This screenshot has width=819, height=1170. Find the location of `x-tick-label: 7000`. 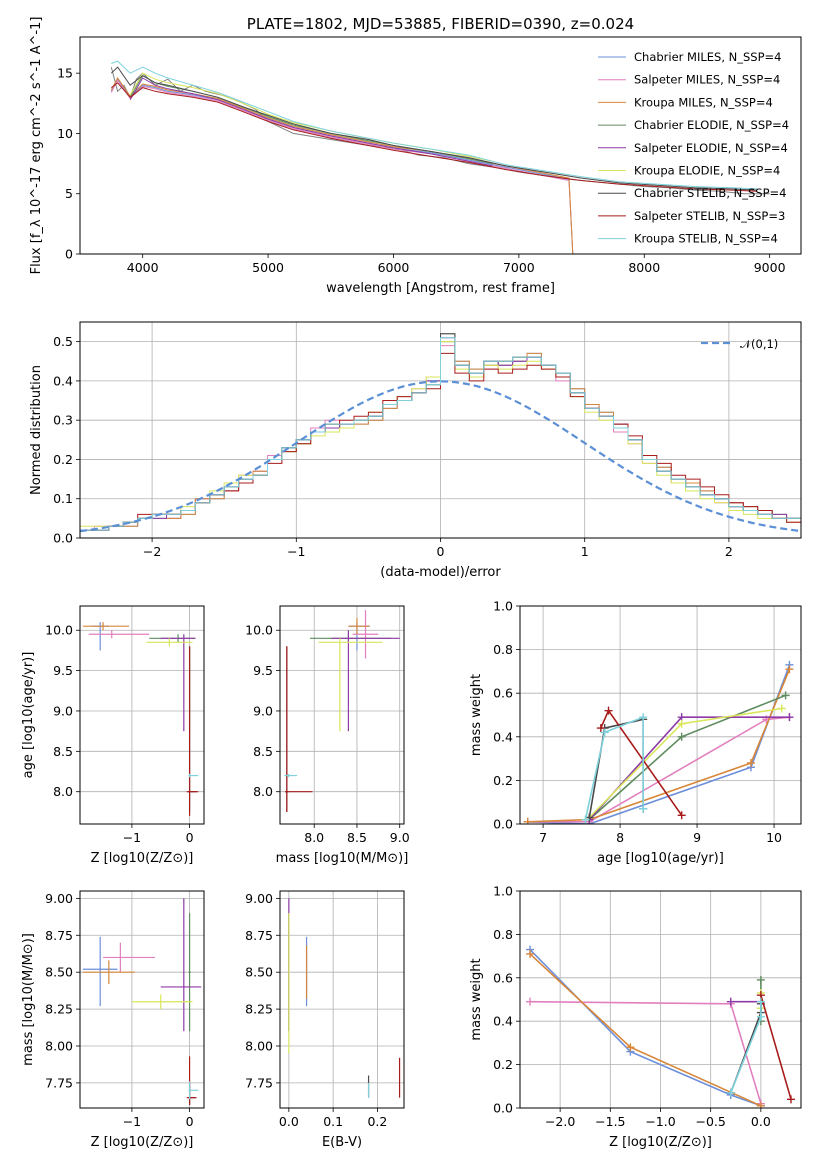

x-tick-label: 7000 is located at coordinates (519, 267).